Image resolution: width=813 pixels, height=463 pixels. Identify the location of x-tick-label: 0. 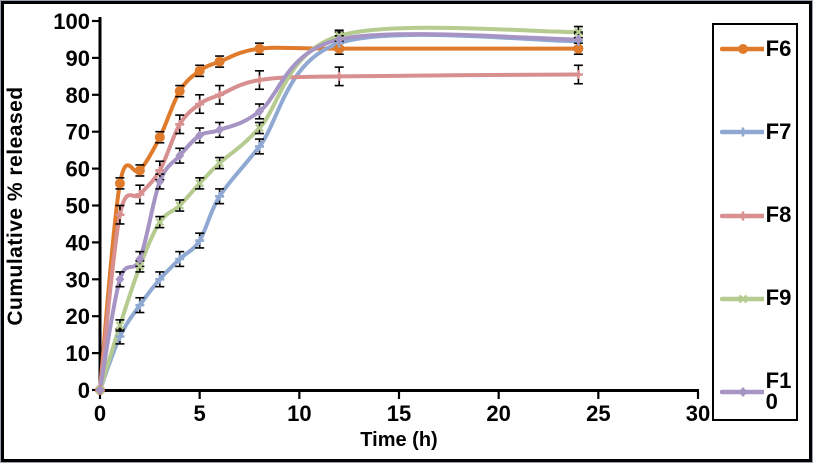
(100, 413).